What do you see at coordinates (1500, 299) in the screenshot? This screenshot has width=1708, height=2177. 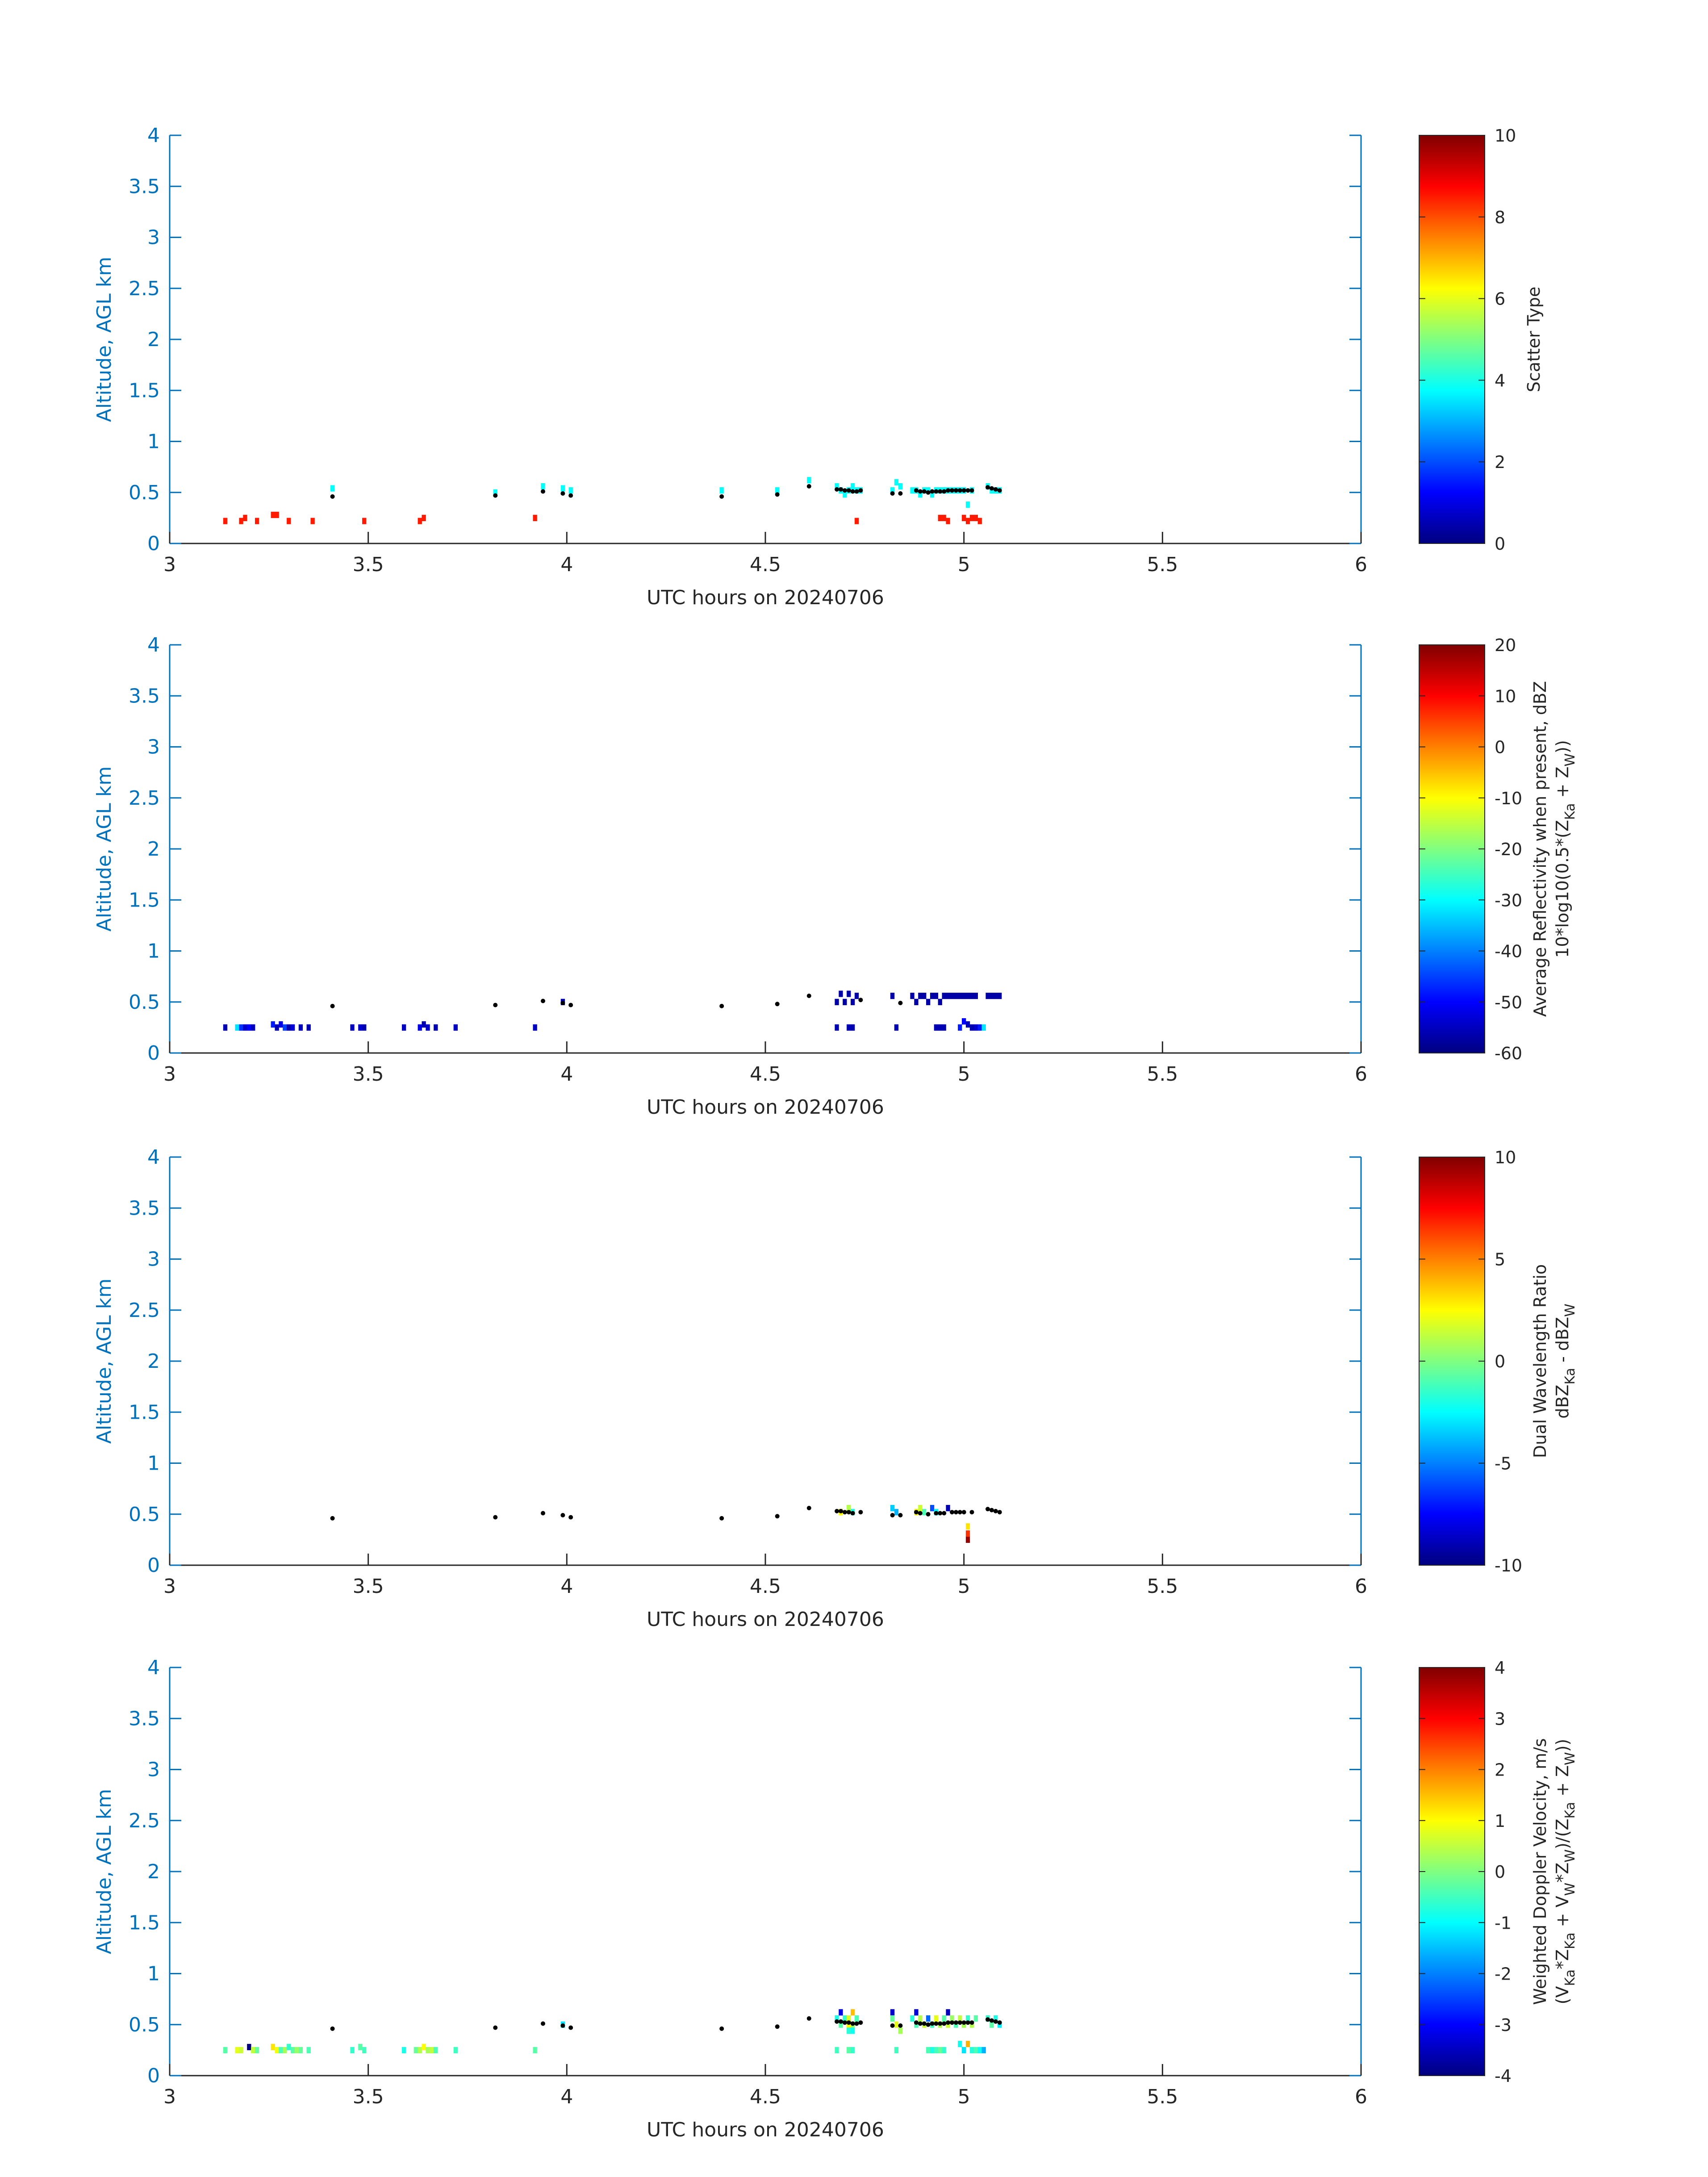 I see `colorbar-tick-label: 6` at bounding box center [1500, 299].